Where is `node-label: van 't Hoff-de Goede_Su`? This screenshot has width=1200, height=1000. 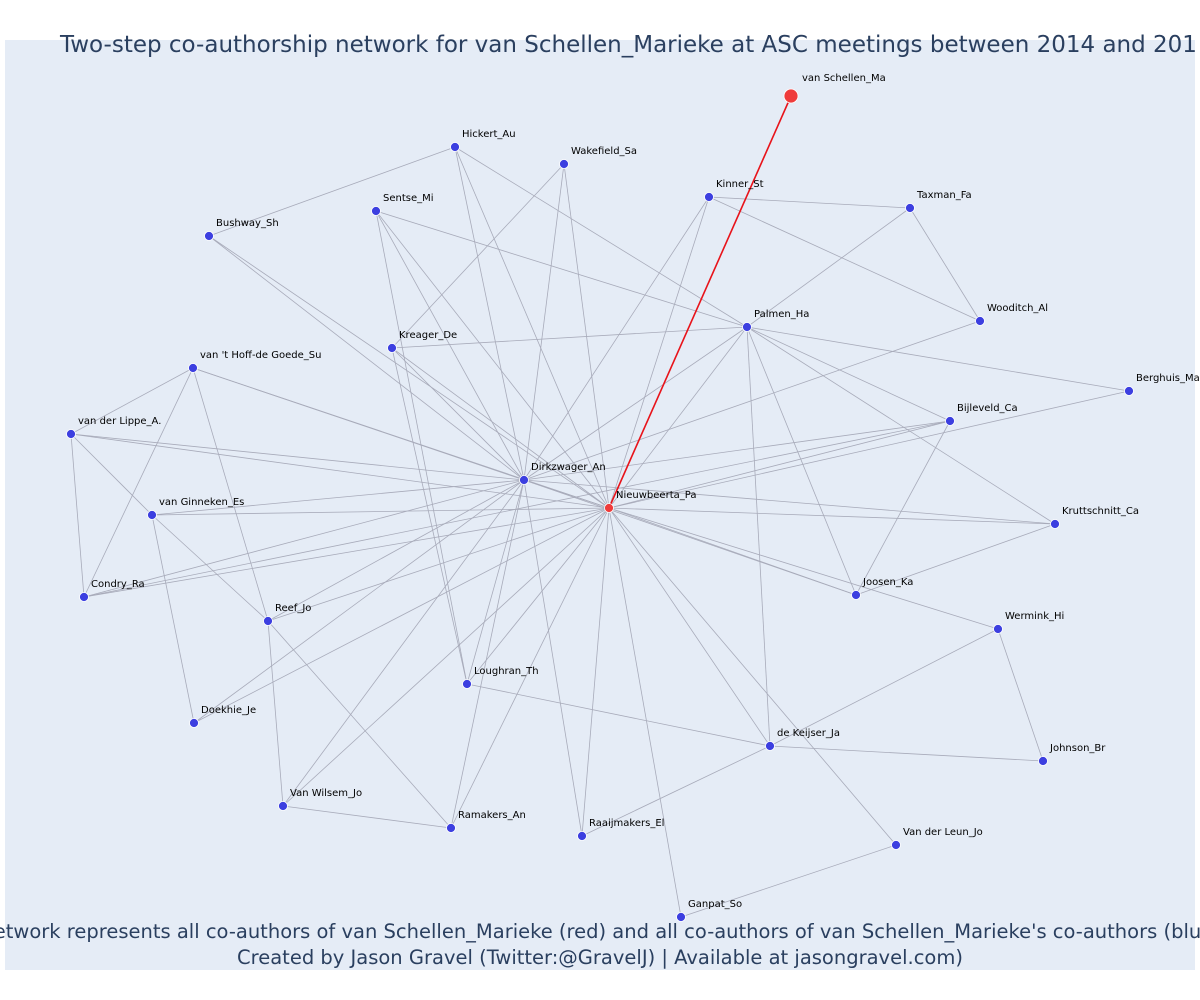
node-label: van 't Hoff-de Goede_Su is located at coordinates (260, 355).